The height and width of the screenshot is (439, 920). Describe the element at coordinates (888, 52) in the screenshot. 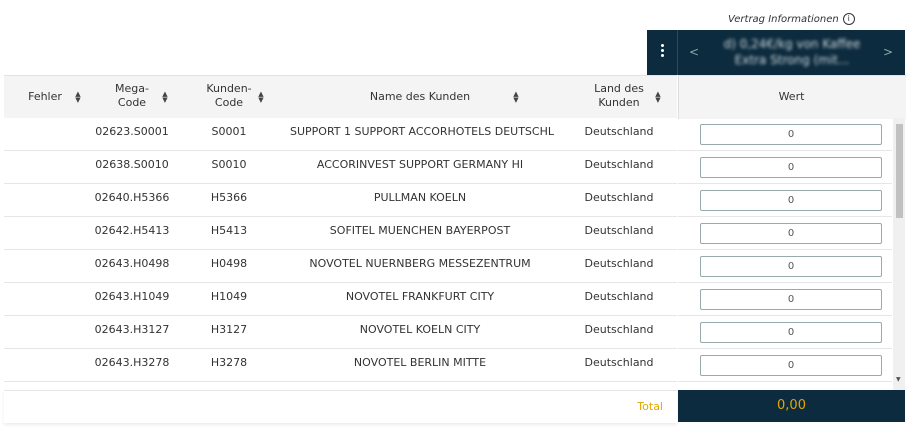

I see `next-button: >` at that location.